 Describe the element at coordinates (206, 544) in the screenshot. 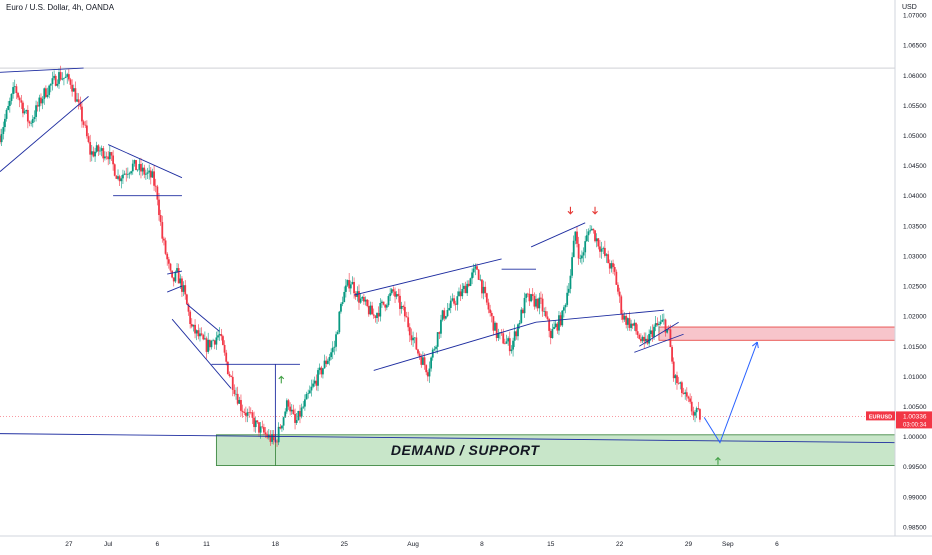

I see `x-tick-label: 11` at that location.